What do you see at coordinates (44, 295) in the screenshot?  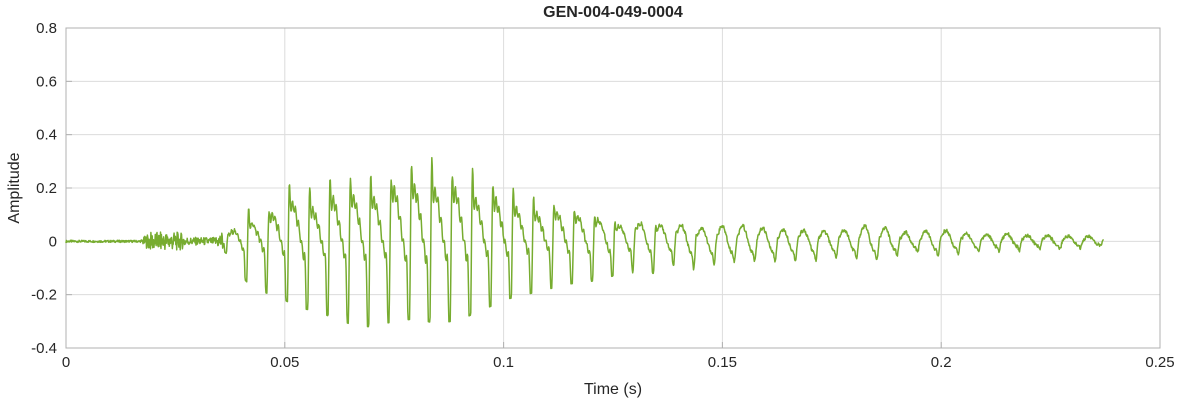 I see `y-tick-label: -0.2` at bounding box center [44, 295].